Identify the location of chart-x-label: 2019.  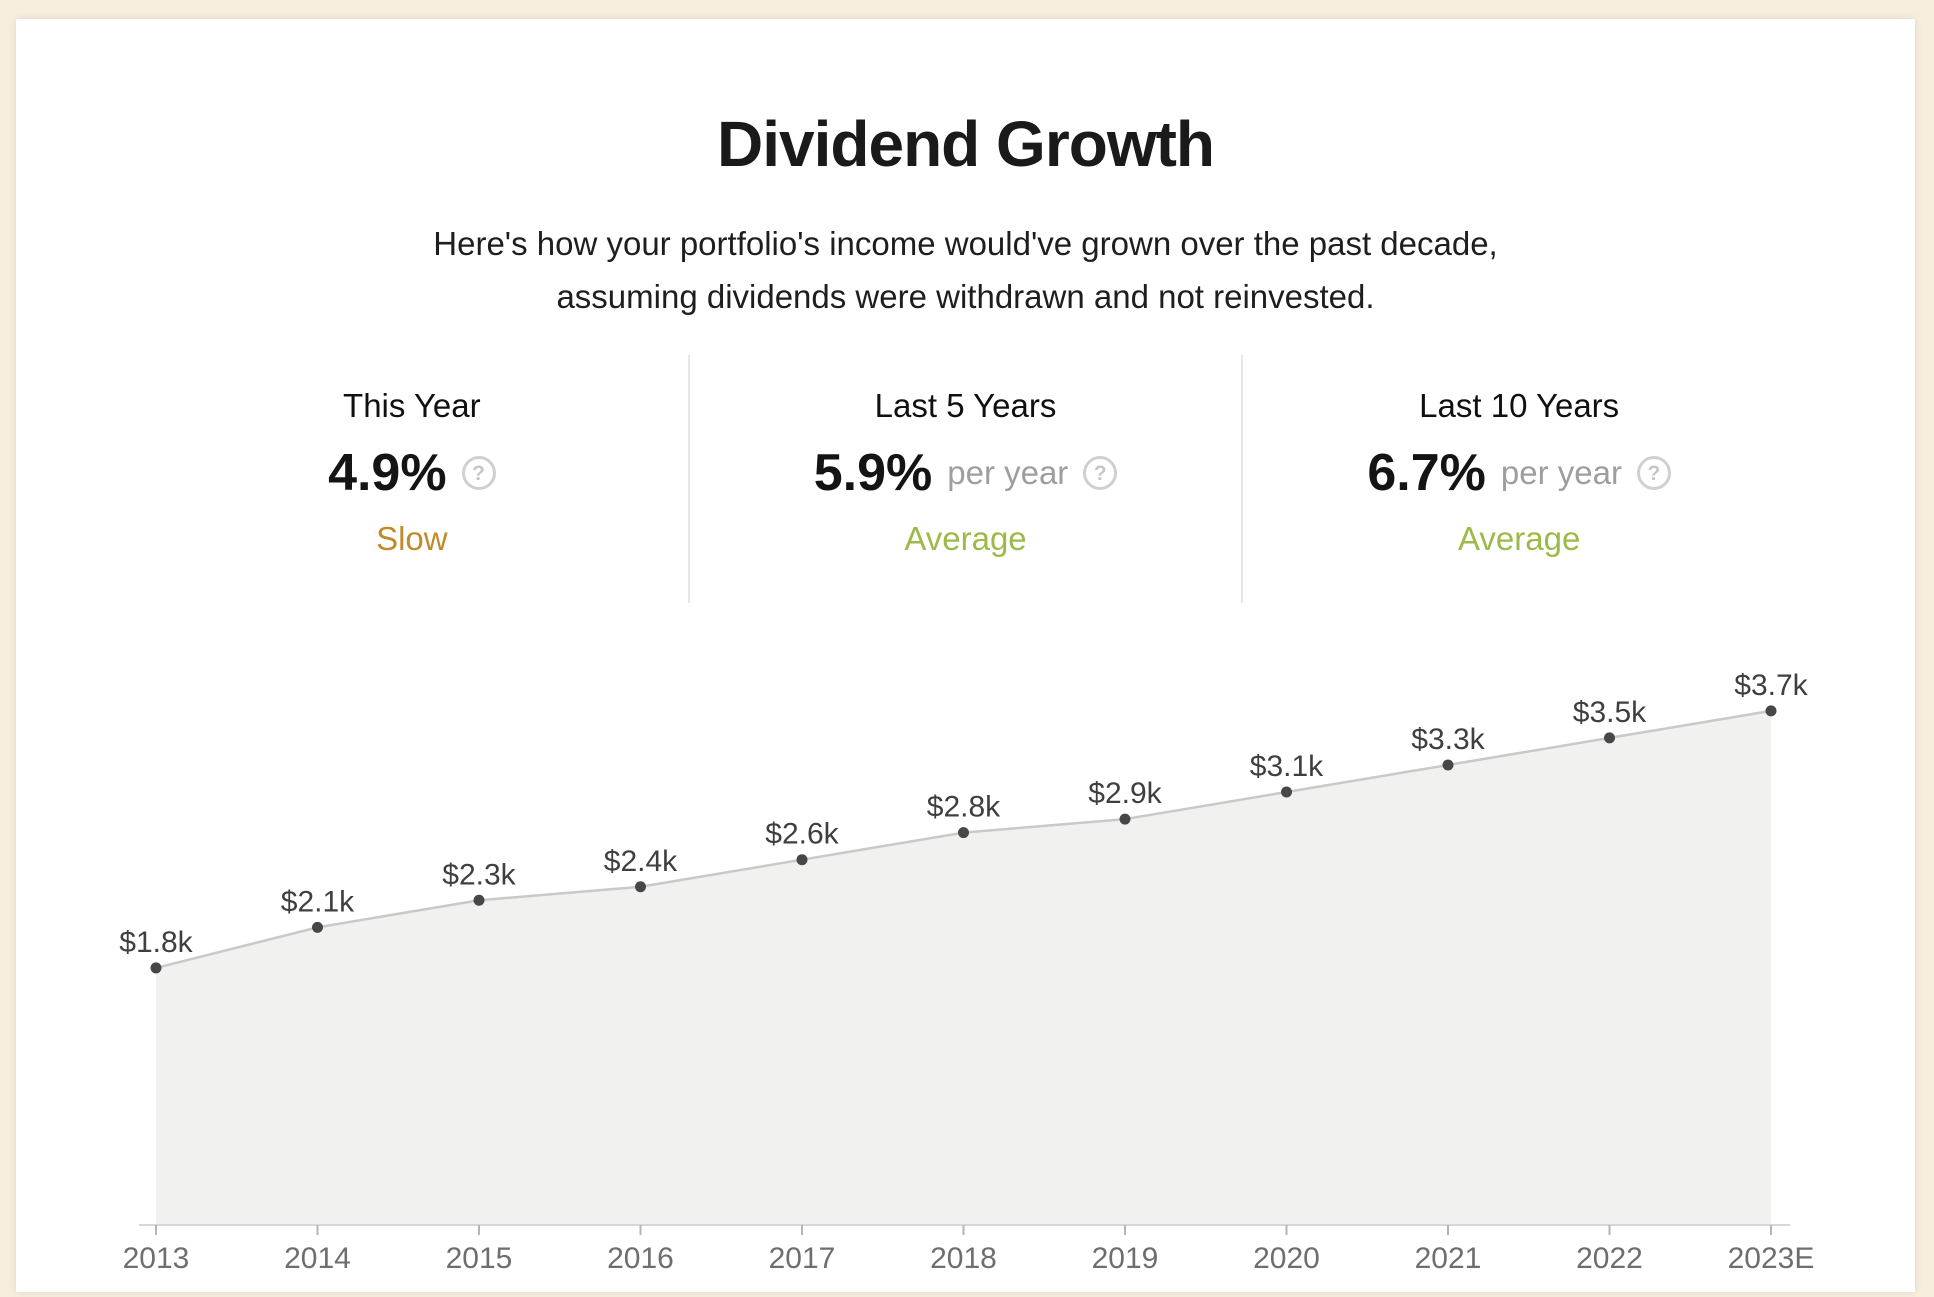
(1125, 1258).